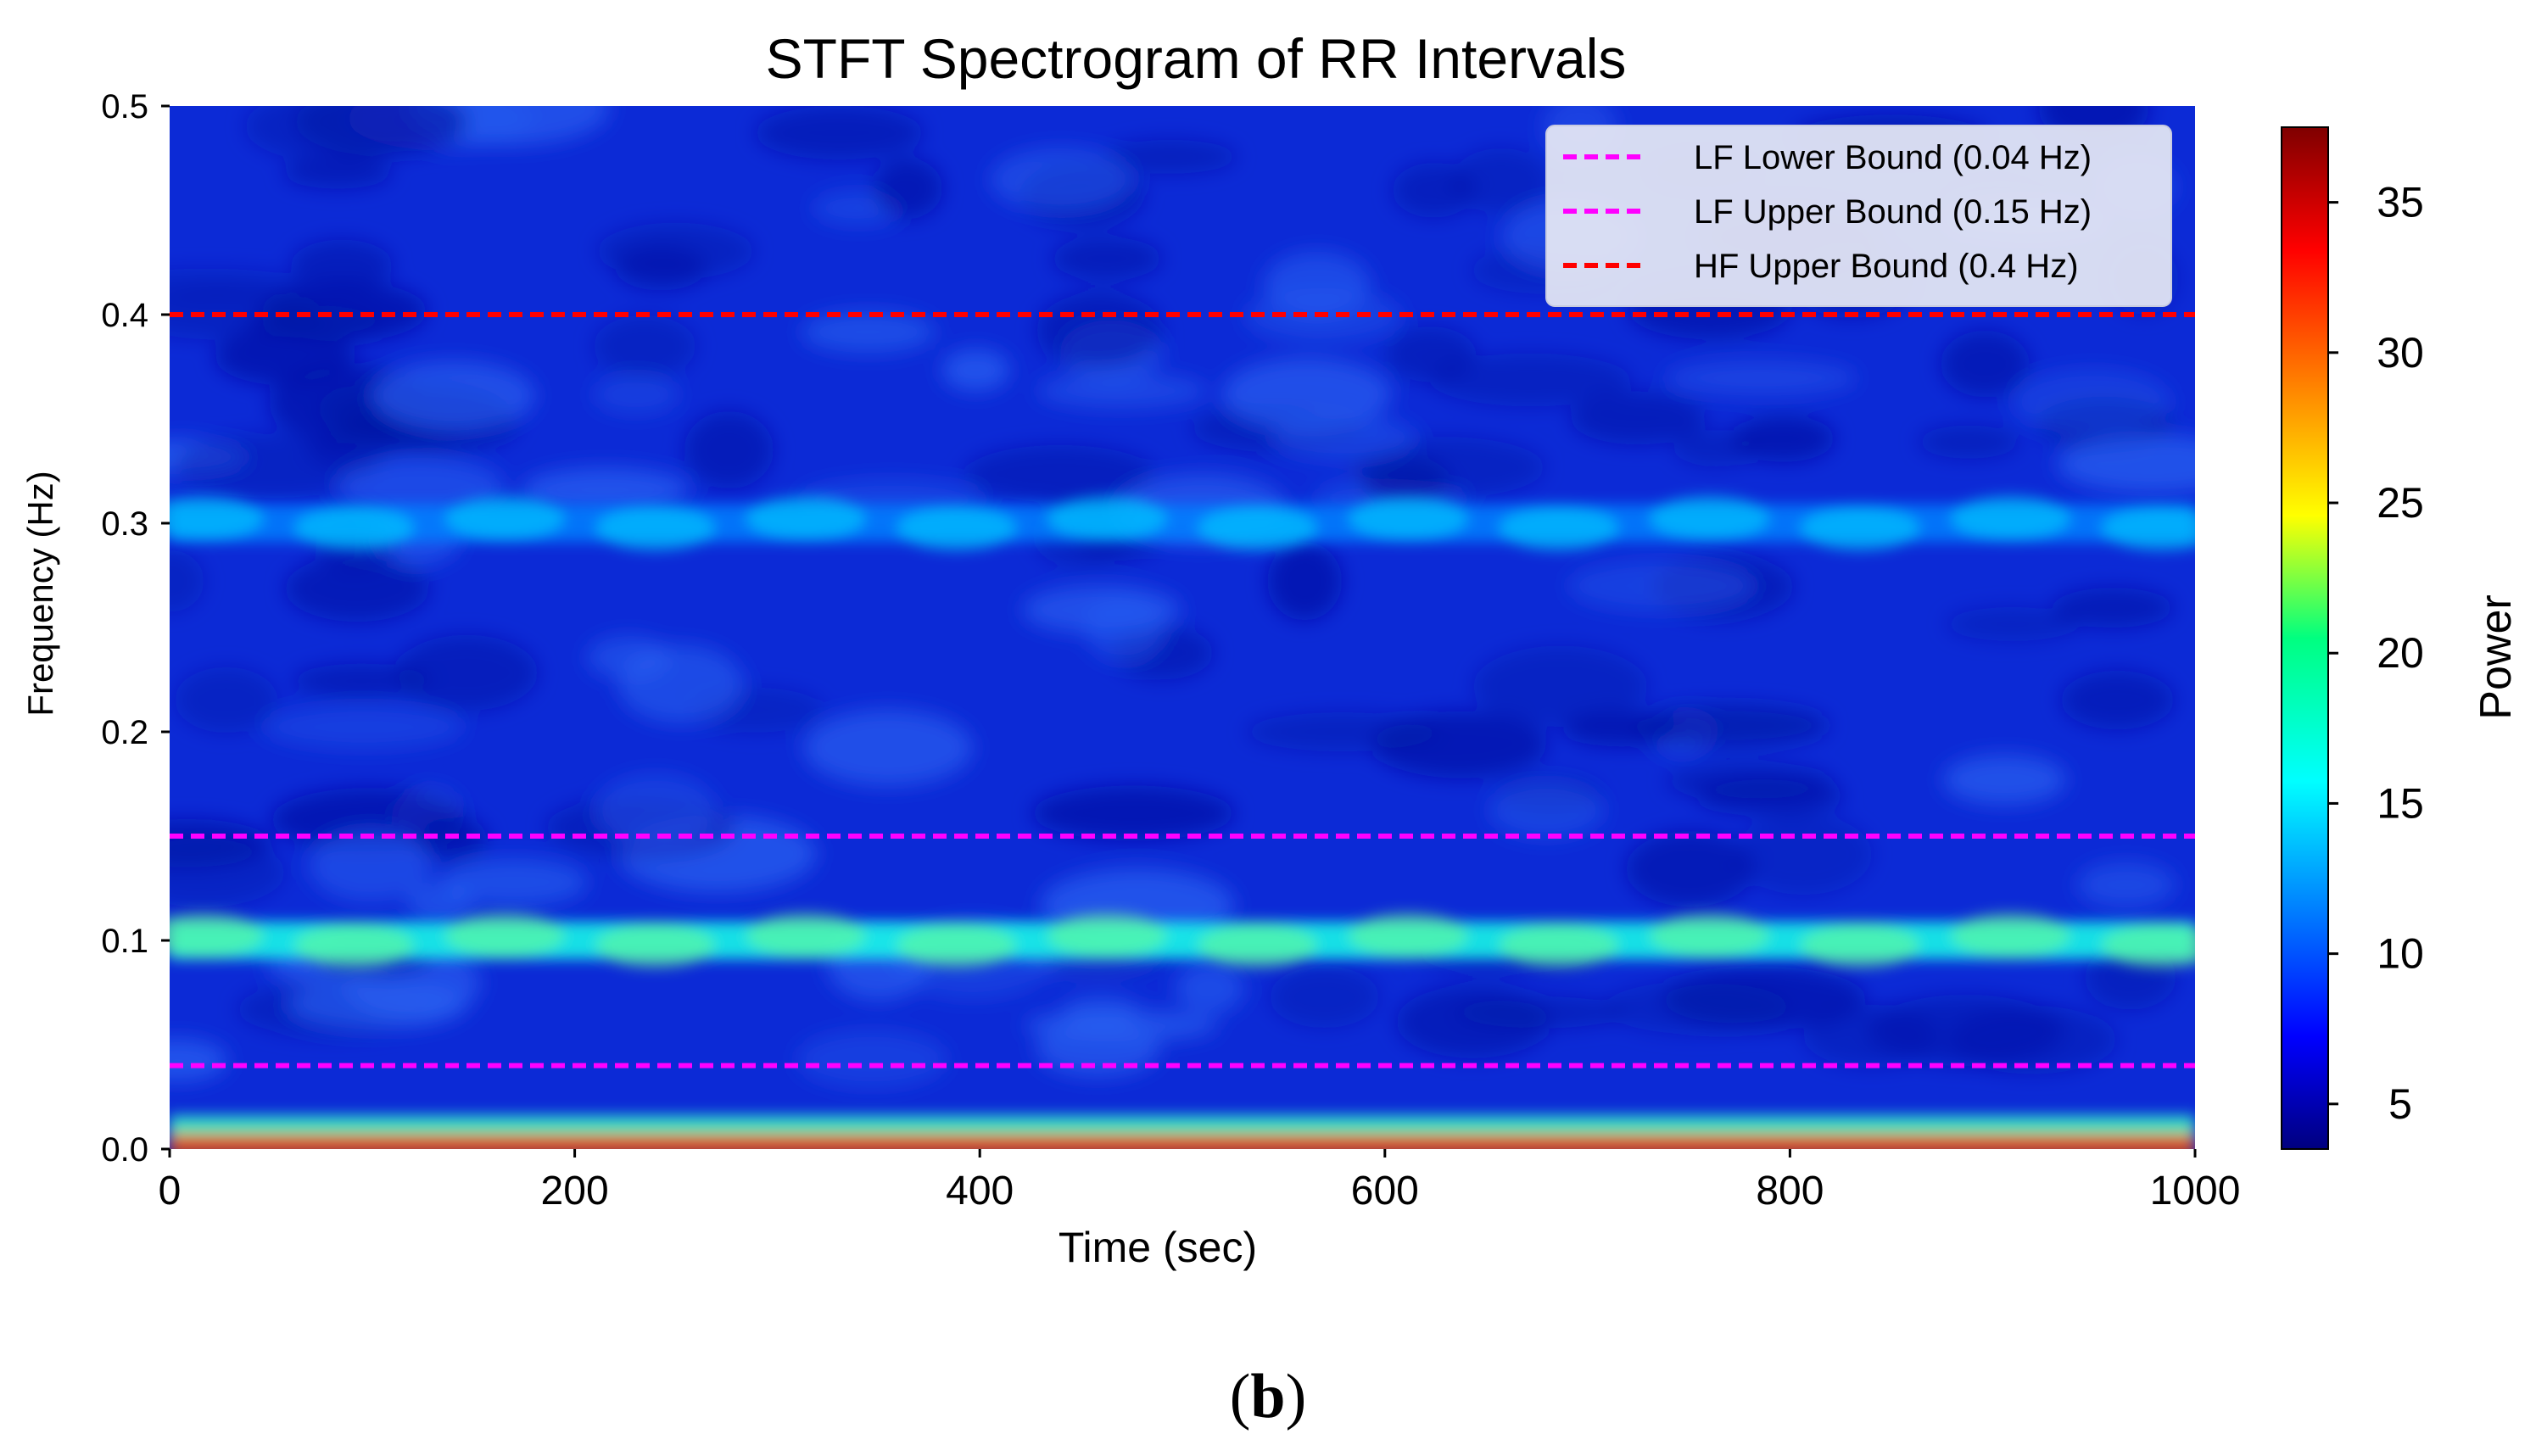 The height and width of the screenshot is (1456, 2536). I want to click on colorbar-gradient, so click(2305, 638).